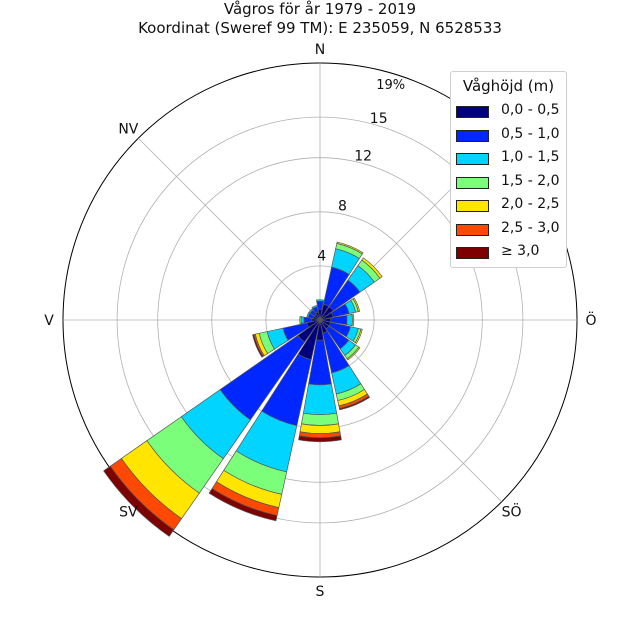  I want to click on legend-entry: 2,0 - 2,5, so click(511, 206).